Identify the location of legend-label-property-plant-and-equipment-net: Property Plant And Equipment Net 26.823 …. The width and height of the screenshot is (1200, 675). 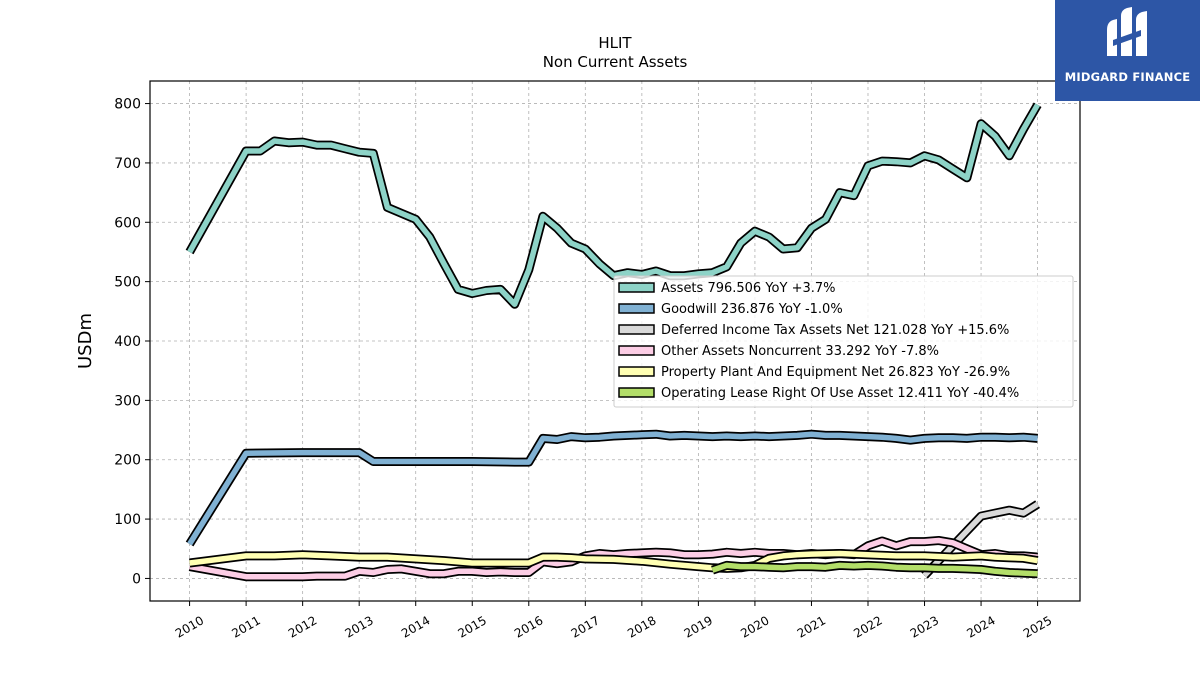
(835, 372).